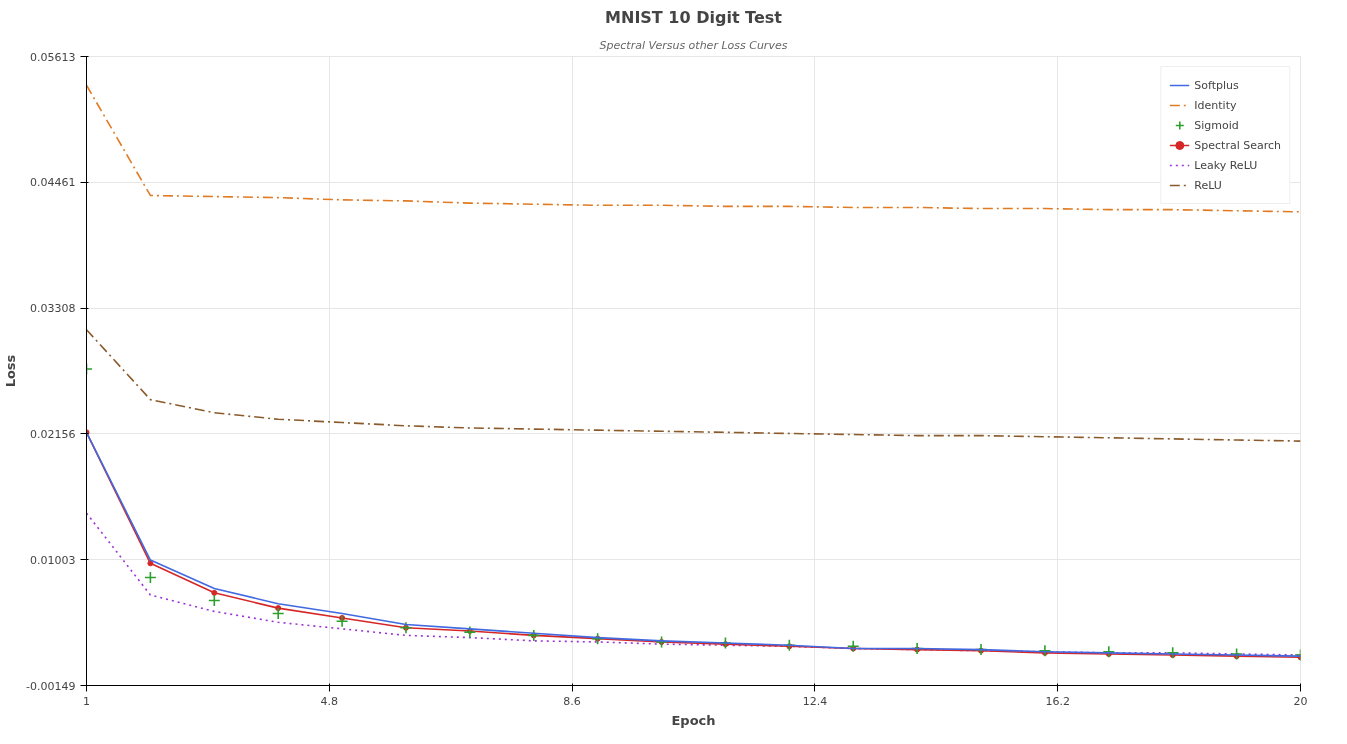 The height and width of the screenshot is (744, 1347). What do you see at coordinates (53, 57) in the screenshot?
I see `y-tick-label: 0.05613` at bounding box center [53, 57].